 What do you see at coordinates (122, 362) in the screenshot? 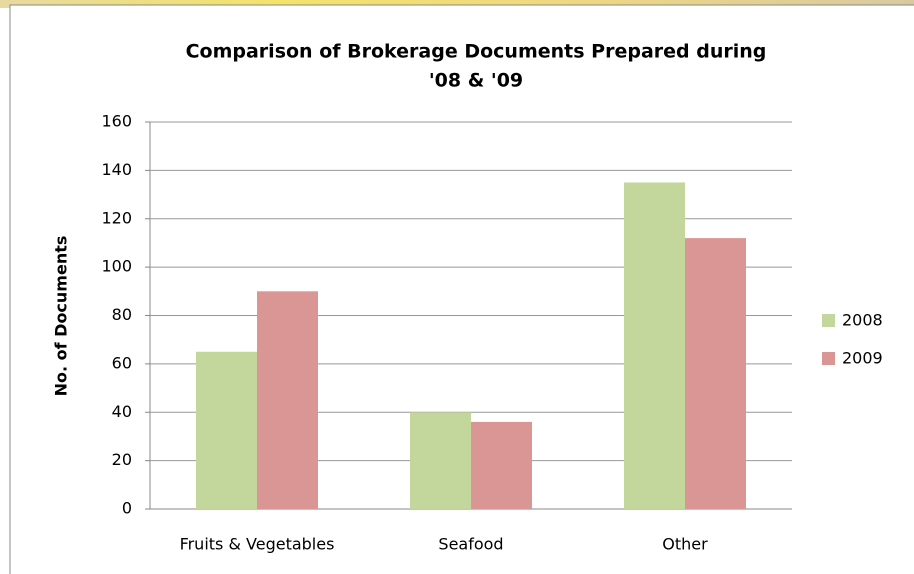
I see `y-tick-label: 60` at bounding box center [122, 362].